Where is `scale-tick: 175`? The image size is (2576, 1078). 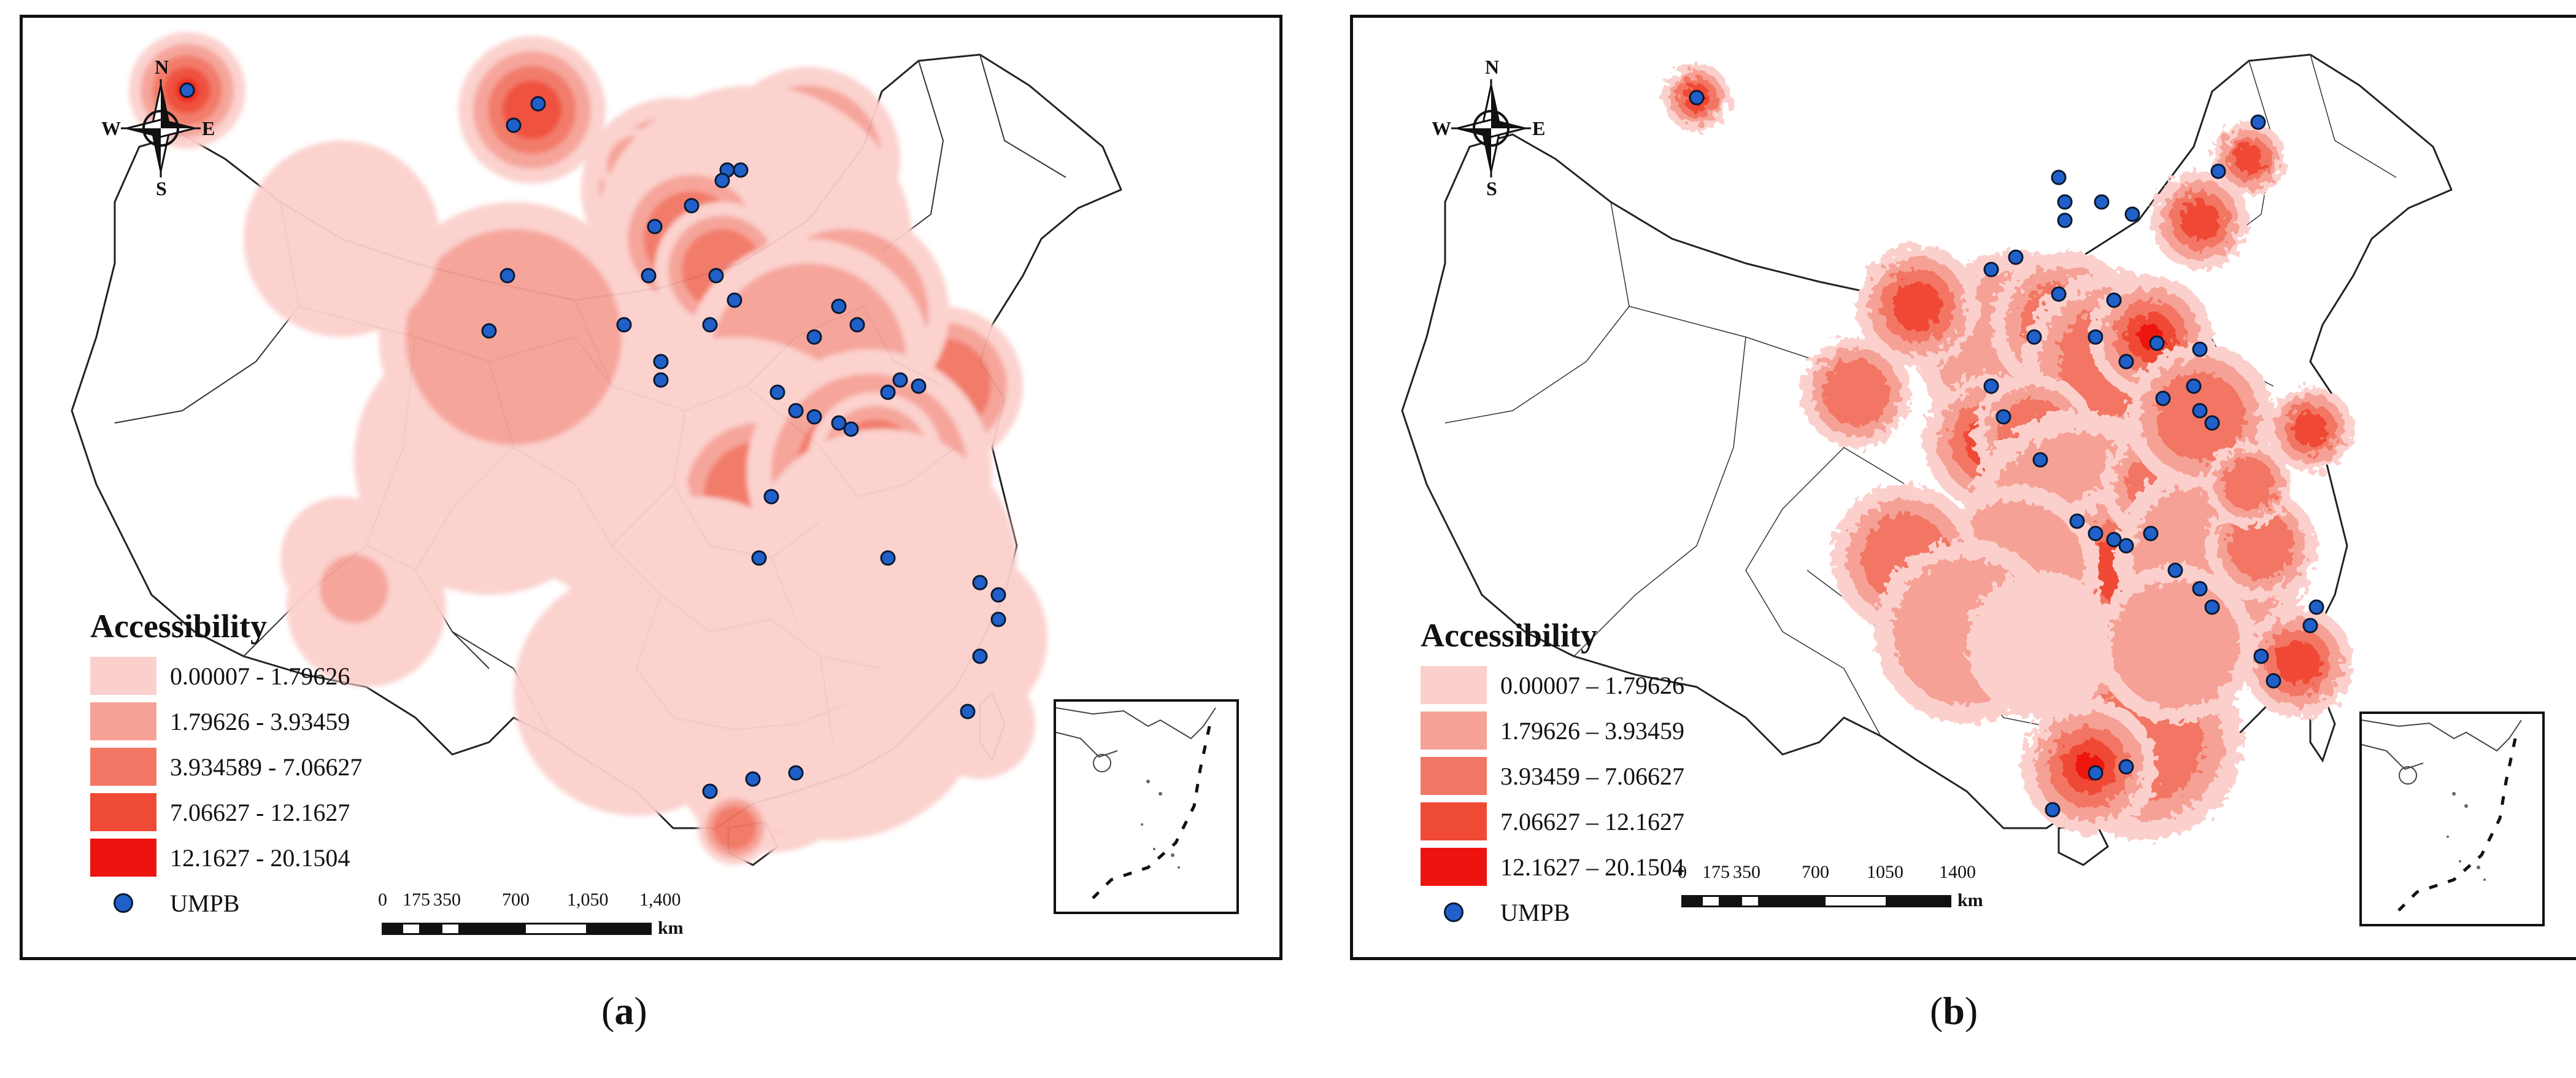 scale-tick: 175 is located at coordinates (1716, 872).